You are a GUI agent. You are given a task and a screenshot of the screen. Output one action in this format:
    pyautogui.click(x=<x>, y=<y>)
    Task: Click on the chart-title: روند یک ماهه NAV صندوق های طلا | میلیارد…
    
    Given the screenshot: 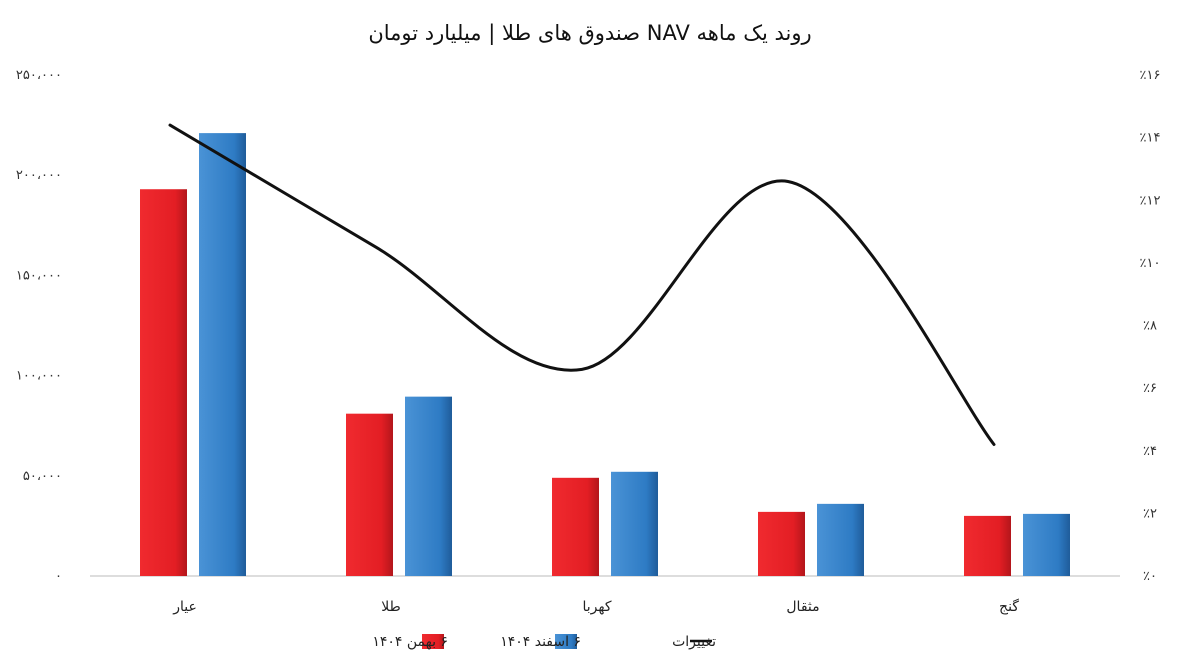 What is the action you would take?
    pyautogui.click(x=589, y=33)
    